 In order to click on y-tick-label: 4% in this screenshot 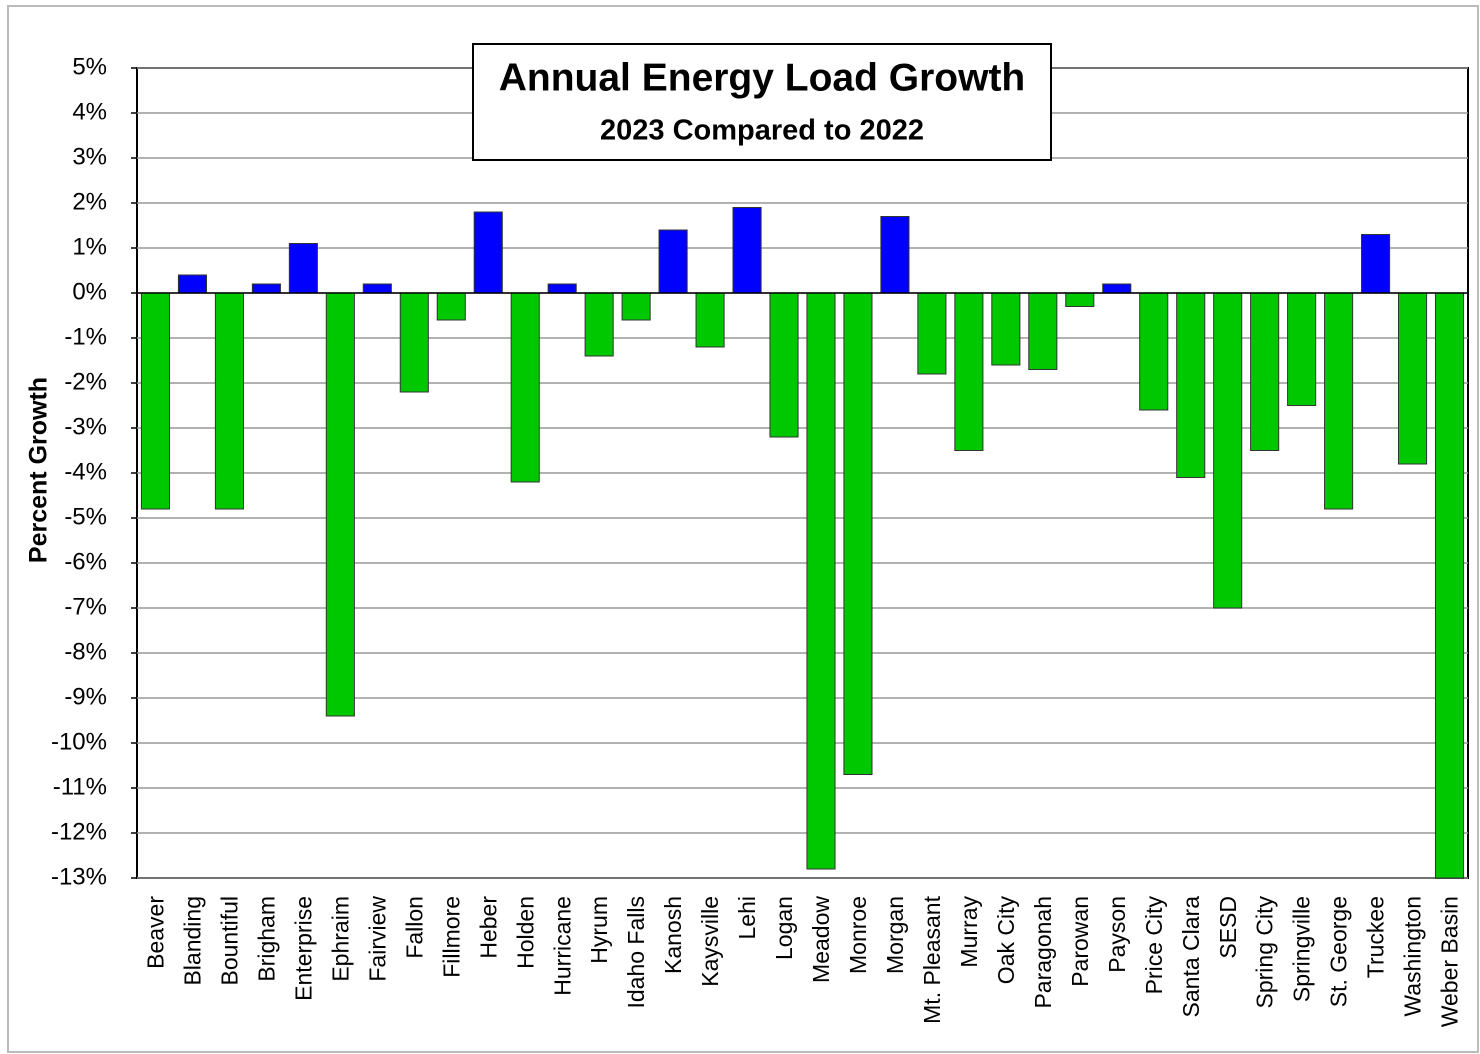, I will do `click(89, 111)`.